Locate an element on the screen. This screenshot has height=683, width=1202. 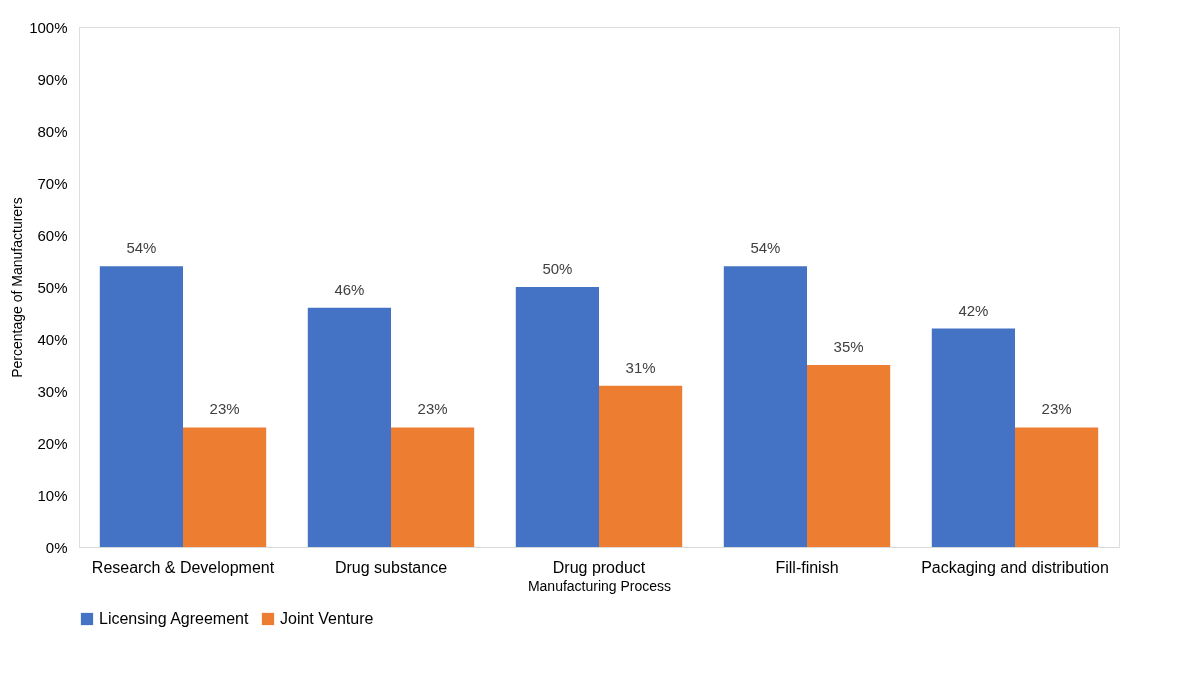
x-tick-label: Packaging and distribution is located at coordinates (1015, 567).